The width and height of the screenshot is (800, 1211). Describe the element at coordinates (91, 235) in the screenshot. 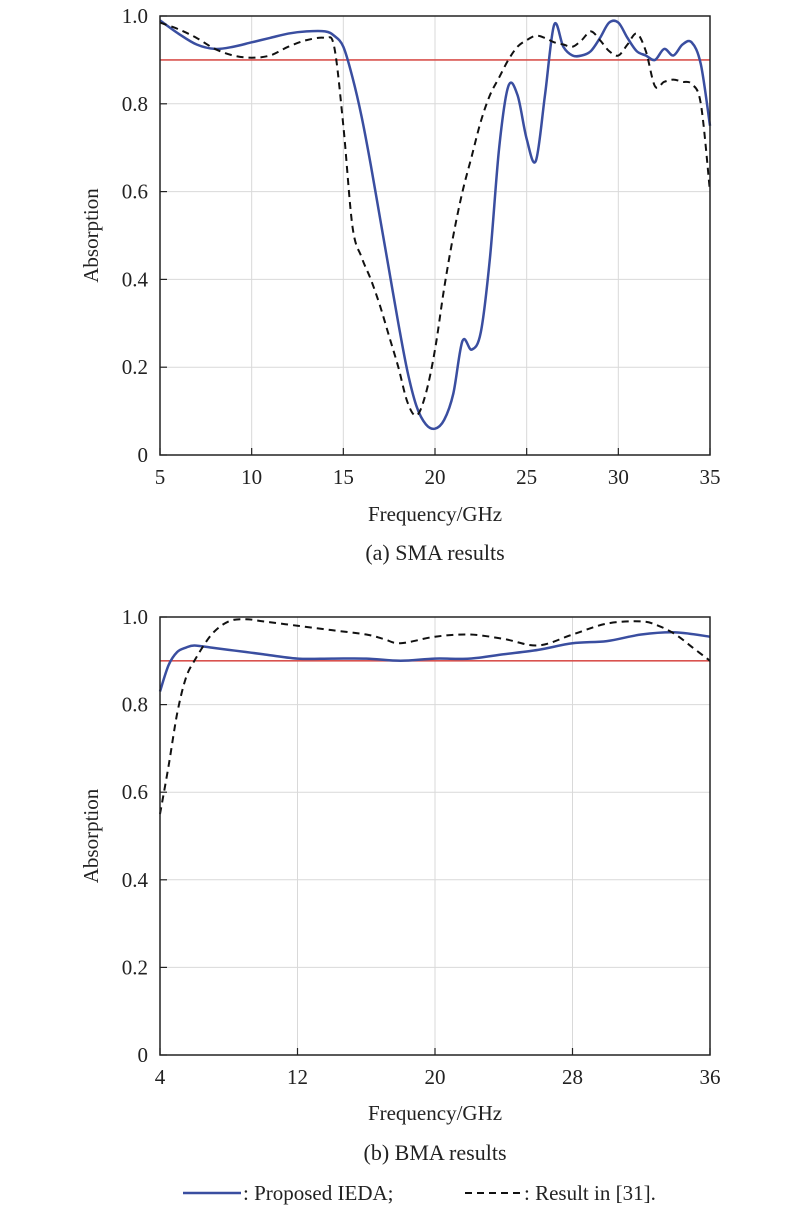

I see `chart-a-y-axis-label: Absorption` at that location.